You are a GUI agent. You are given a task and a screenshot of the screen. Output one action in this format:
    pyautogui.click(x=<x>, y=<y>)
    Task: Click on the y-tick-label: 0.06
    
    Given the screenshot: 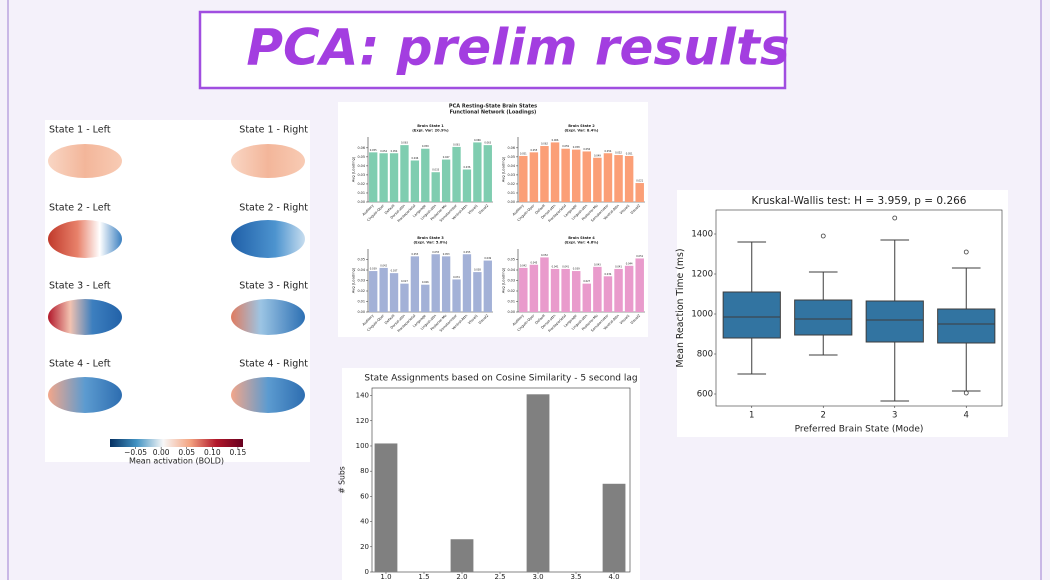 What is the action you would take?
    pyautogui.click(x=511, y=148)
    